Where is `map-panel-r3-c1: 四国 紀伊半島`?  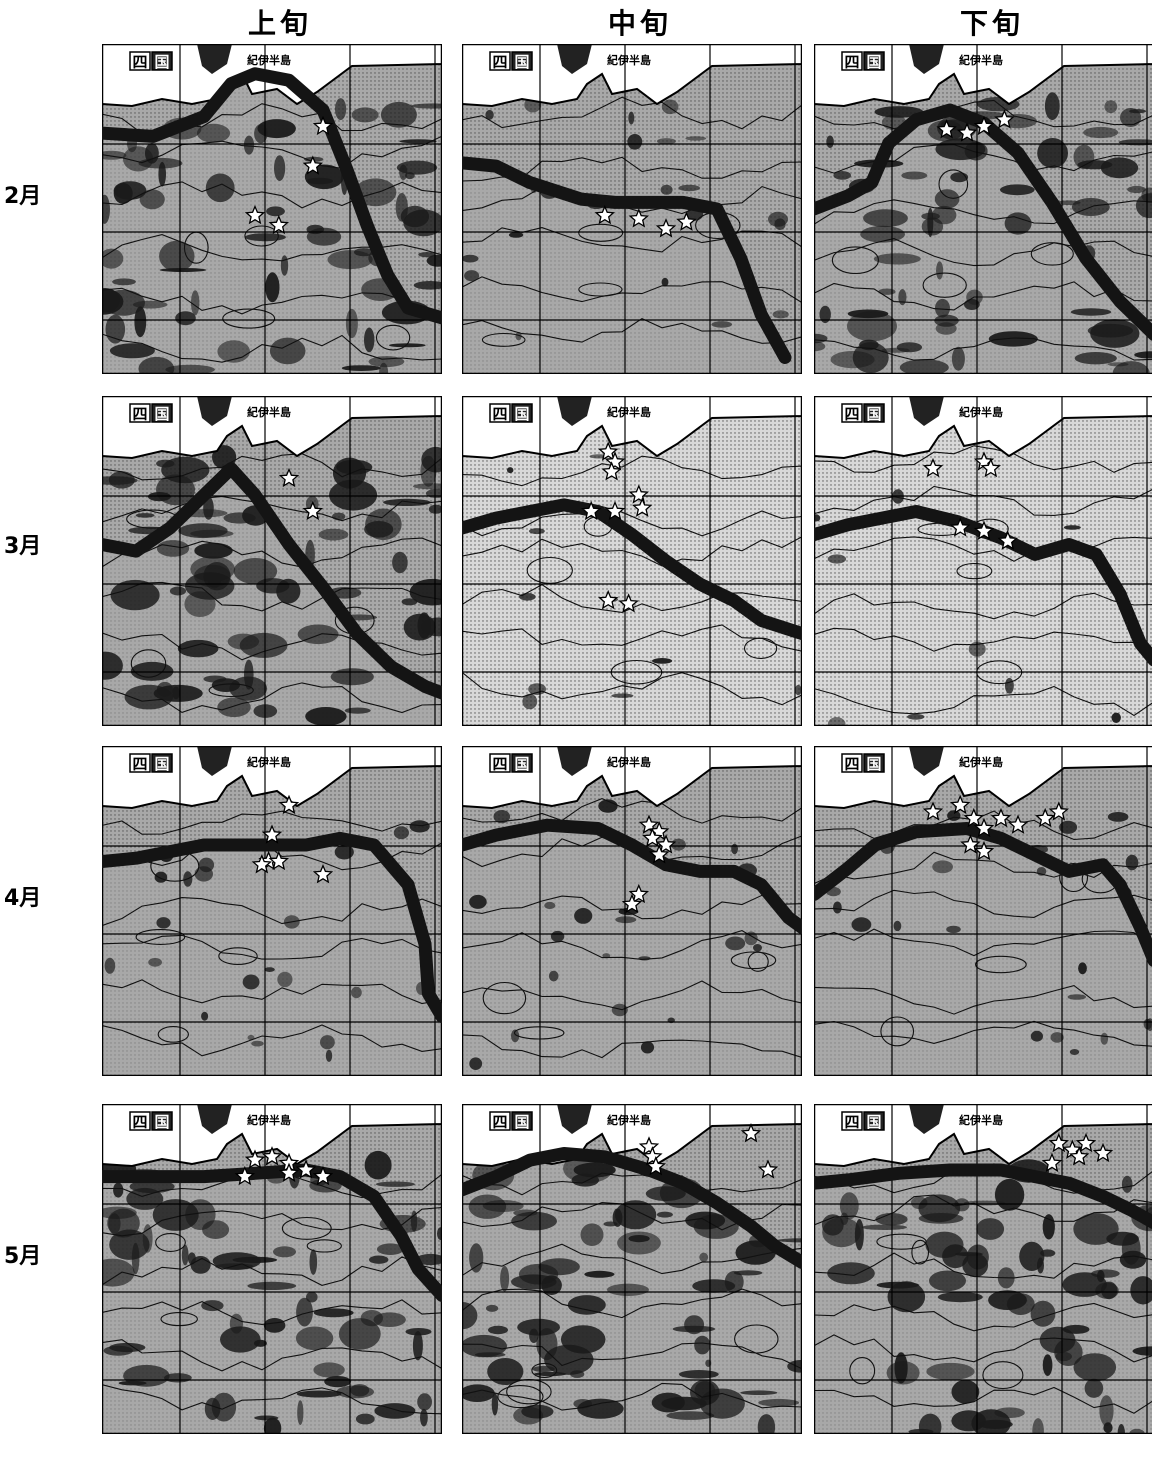 map-panel-r3-c1: 四国 紀伊半島 is located at coordinates (632, 1269).